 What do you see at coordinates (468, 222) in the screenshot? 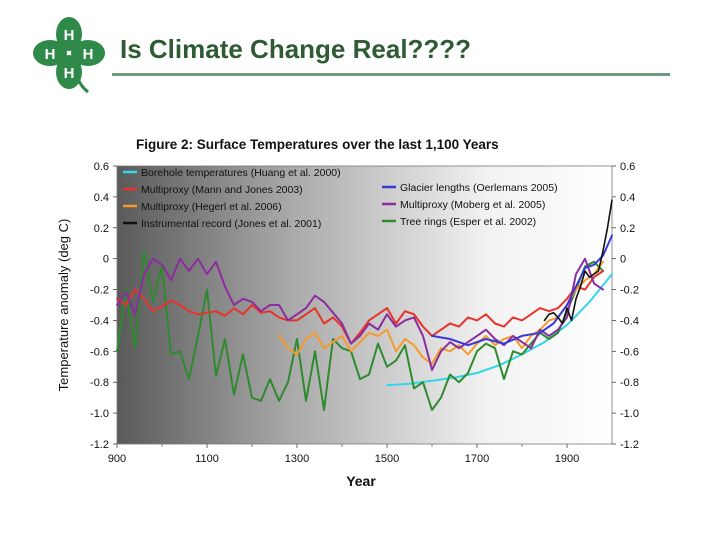
I see `legend-label: Tree rings (Esper et al. 2002)` at bounding box center [468, 222].